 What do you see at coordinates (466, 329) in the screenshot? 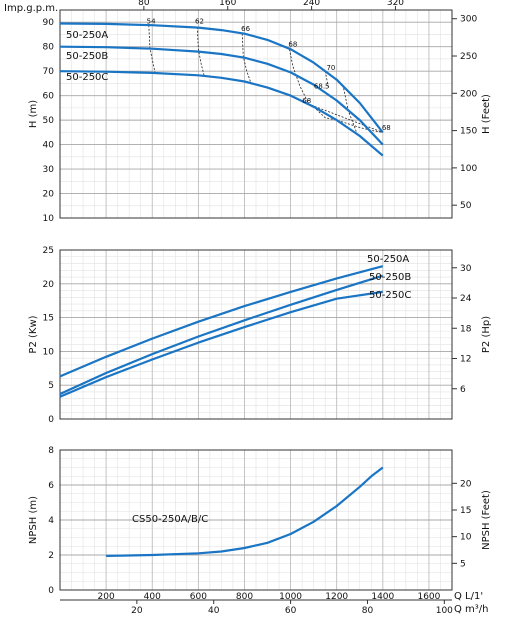
I see `right-y-tick-label: 18` at bounding box center [466, 329].